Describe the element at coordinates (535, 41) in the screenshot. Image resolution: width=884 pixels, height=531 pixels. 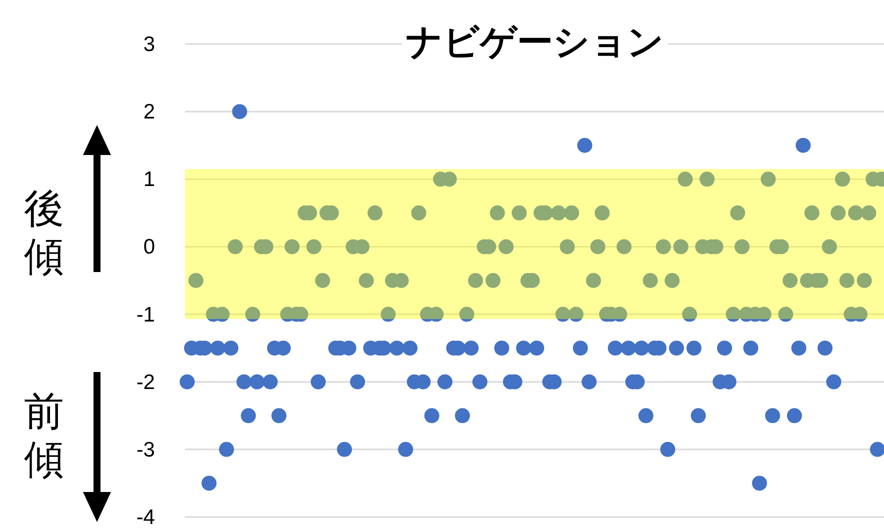
I see `chart-title: ナビゲーション` at that location.